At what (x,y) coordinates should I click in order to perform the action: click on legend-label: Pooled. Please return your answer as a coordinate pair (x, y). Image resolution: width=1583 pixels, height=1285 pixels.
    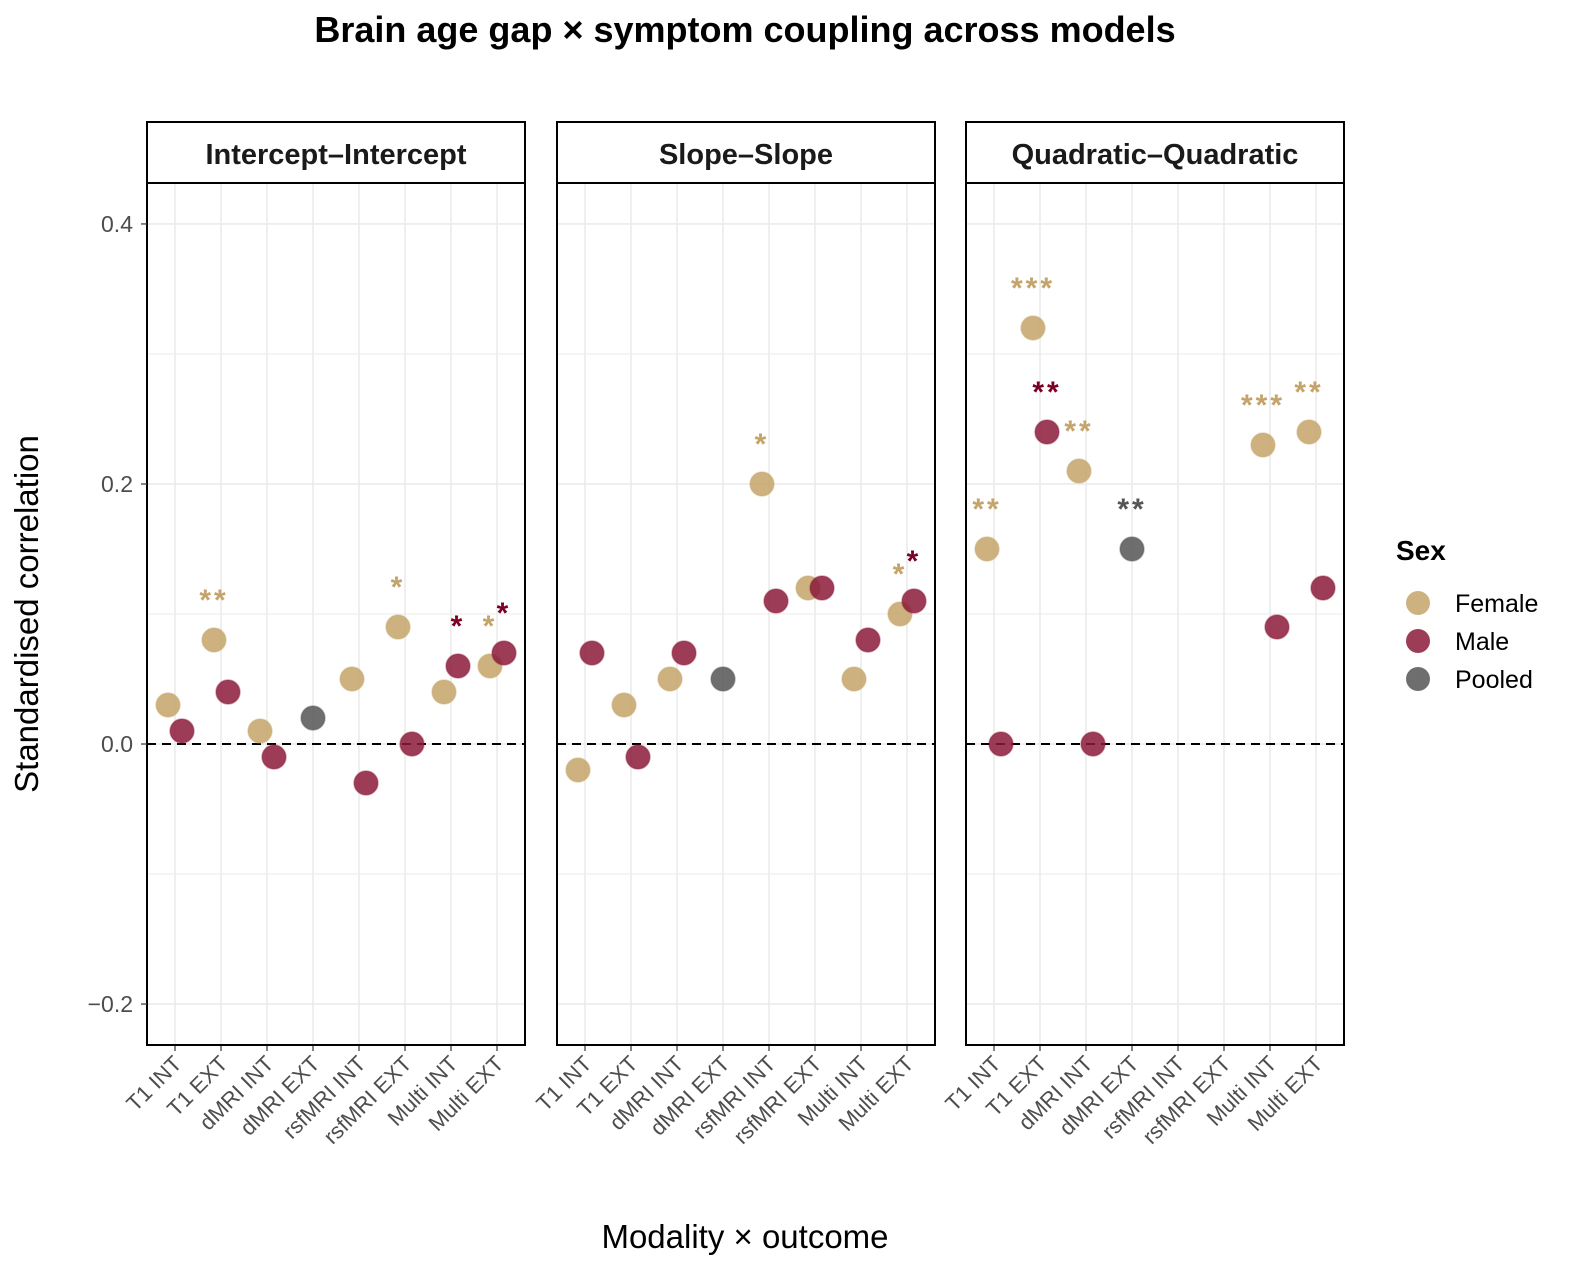
    Looking at the image, I should click on (1494, 680).